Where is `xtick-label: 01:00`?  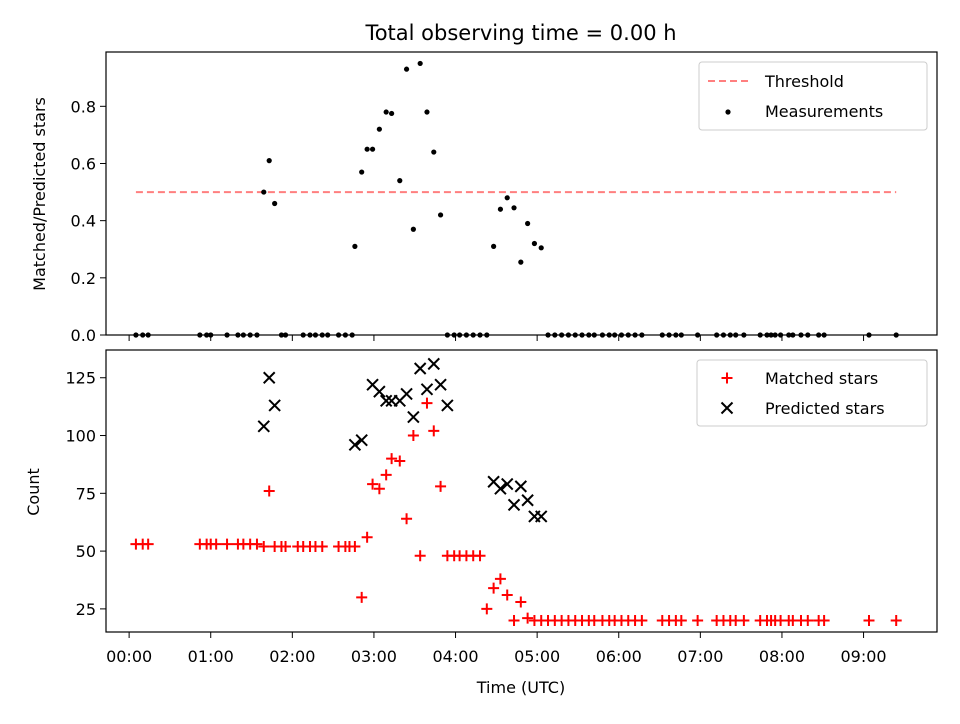 xtick-label: 01:00 is located at coordinates (211, 656).